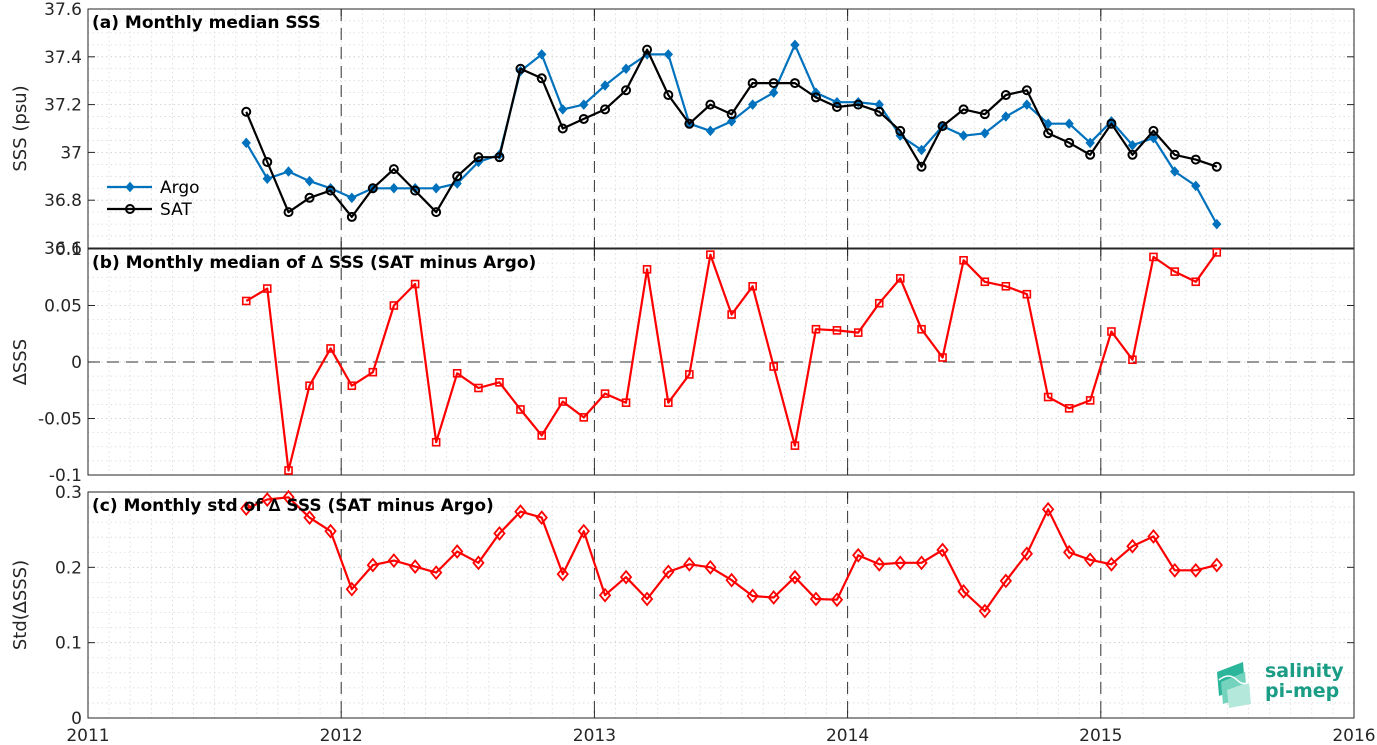  I want to click on xtick-label: 2013, so click(594, 735).